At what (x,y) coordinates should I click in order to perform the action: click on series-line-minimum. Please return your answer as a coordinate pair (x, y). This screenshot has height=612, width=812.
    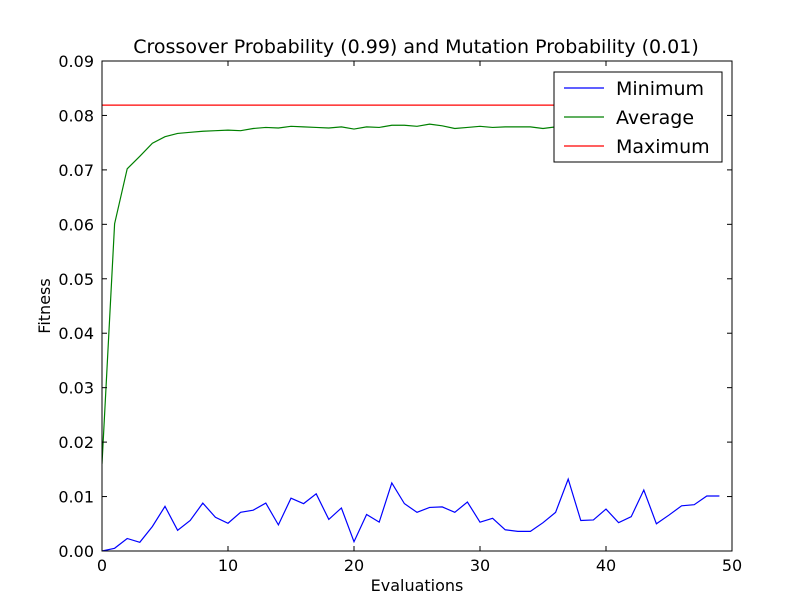
    Looking at the image, I should click on (411, 514).